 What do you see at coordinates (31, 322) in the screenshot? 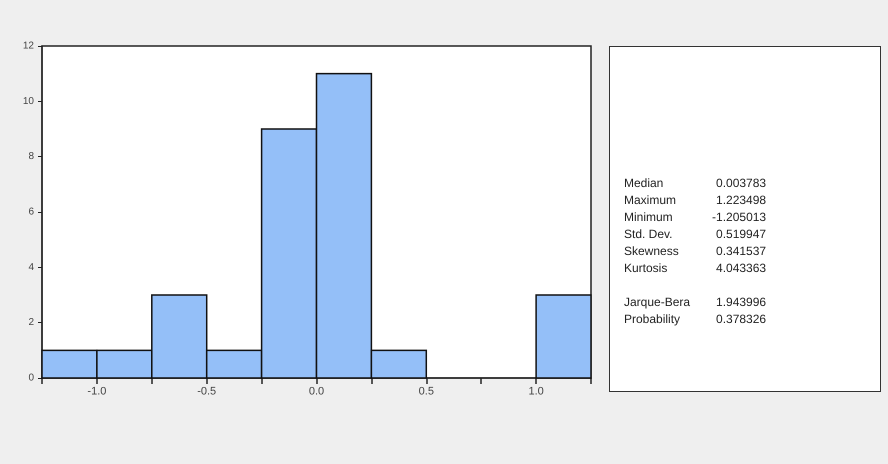
I see `y-tick-label: 2` at bounding box center [31, 322].